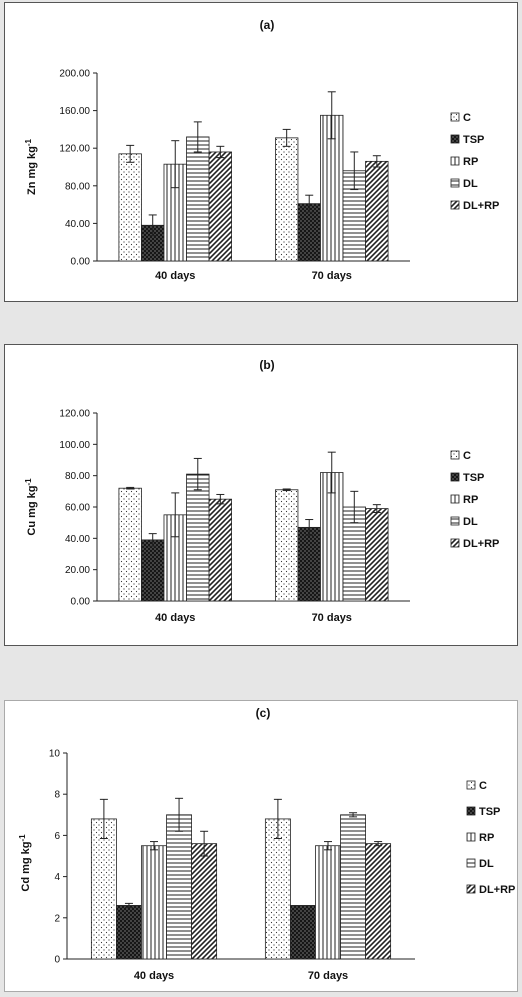 The height and width of the screenshot is (997, 522). Describe the element at coordinates (74, 74) in the screenshot. I see `y-tick-label: 200.00` at that location.